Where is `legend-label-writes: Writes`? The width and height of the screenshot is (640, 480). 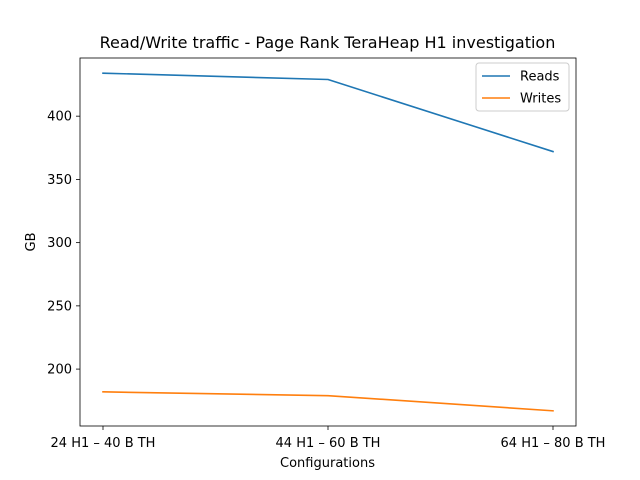 legend-label-writes: Writes is located at coordinates (540, 99).